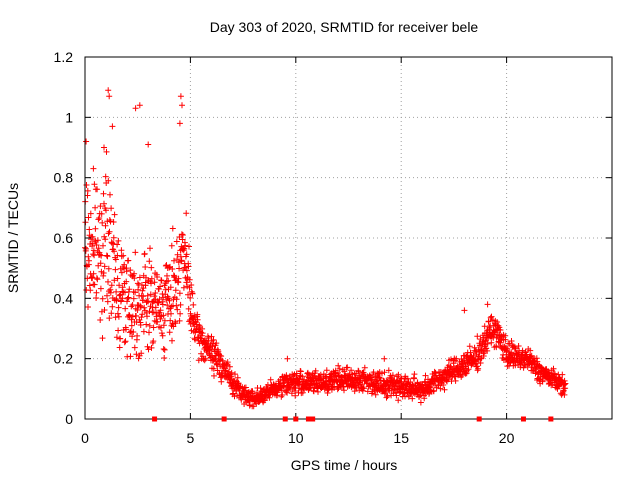 The width and height of the screenshot is (640, 480). What do you see at coordinates (296, 438) in the screenshot?
I see `x-tick-label: 10` at bounding box center [296, 438].